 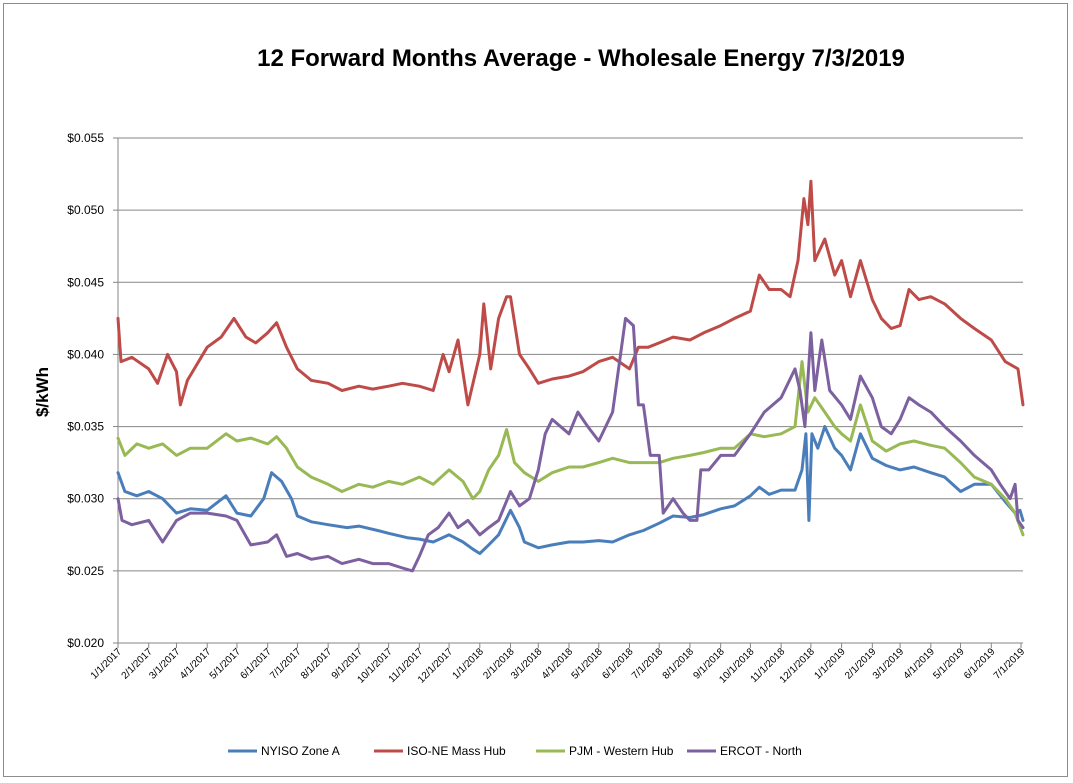 What do you see at coordinates (618, 664) in the screenshot?
I see `x-tick-label: 6/1/2018` at bounding box center [618, 664].